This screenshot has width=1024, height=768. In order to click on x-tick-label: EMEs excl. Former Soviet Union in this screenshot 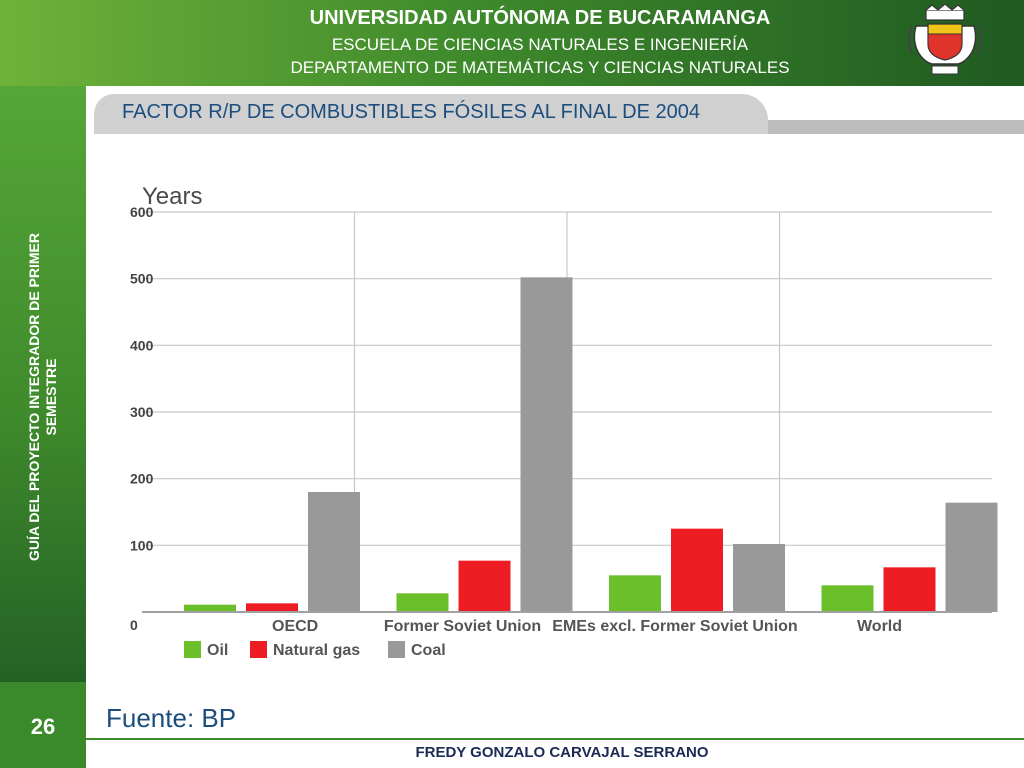, I will do `click(674, 626)`.